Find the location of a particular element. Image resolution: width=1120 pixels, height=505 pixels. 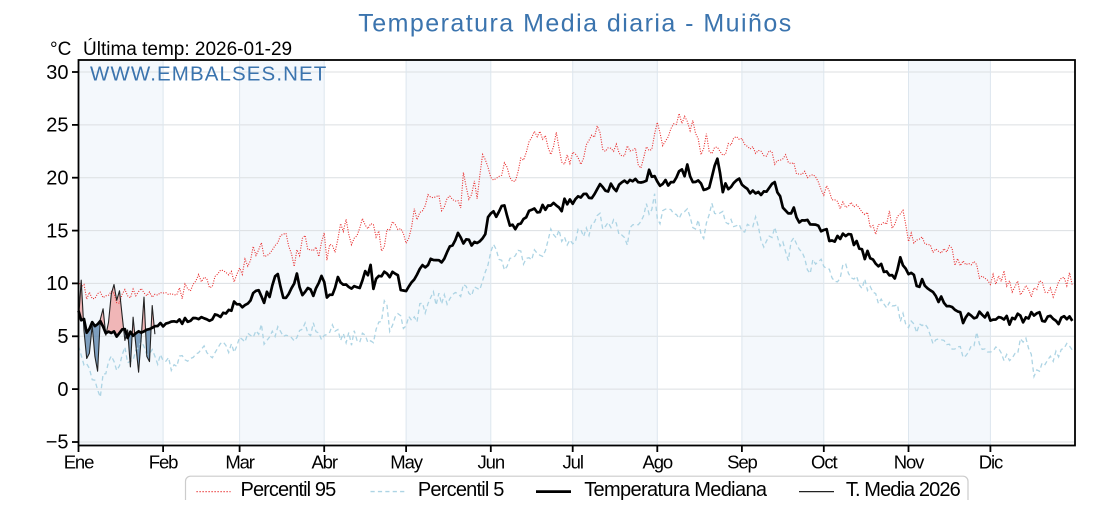

svg-text: °C is located at coordinates (60, 49).